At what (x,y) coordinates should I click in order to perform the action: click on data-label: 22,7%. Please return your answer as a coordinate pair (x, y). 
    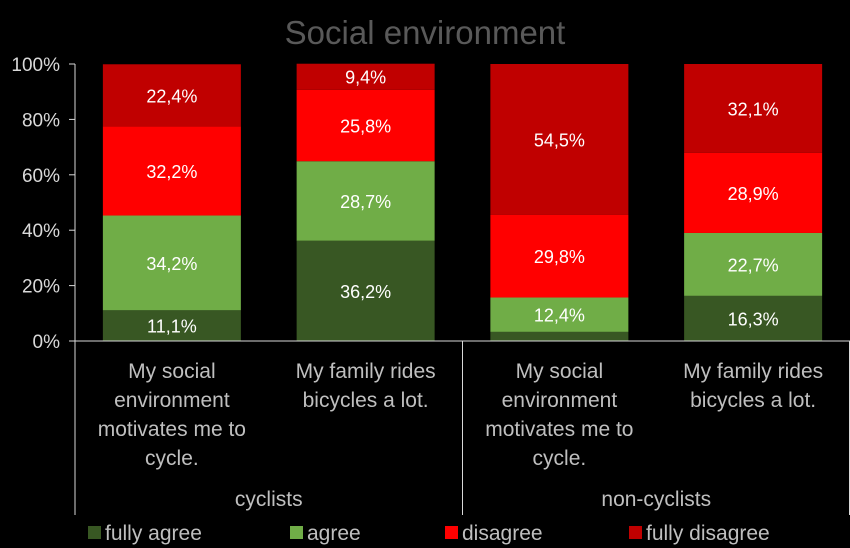
    Looking at the image, I should click on (753, 265).